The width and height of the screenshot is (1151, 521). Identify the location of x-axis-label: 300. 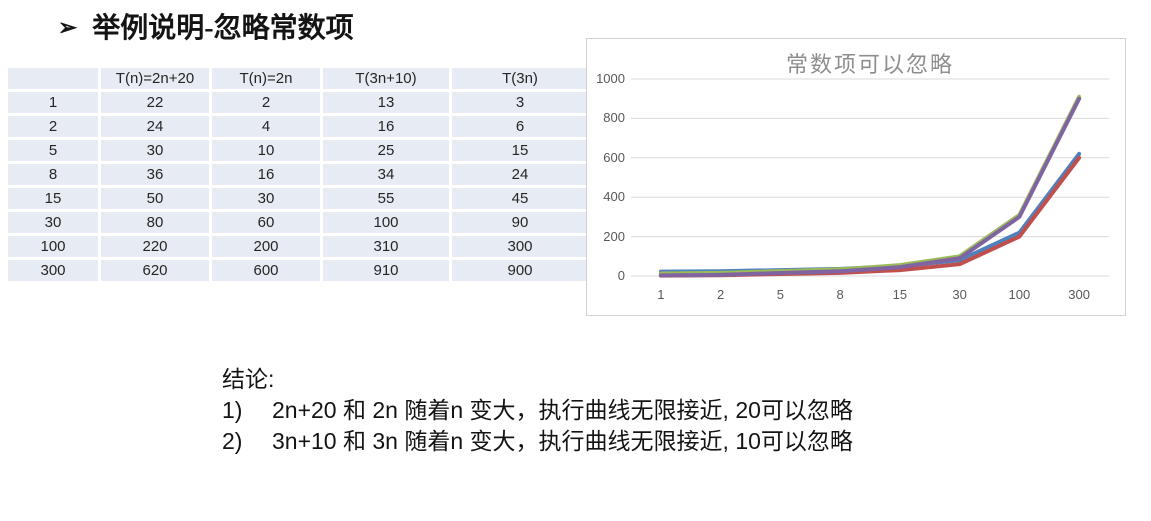
(1079, 294).